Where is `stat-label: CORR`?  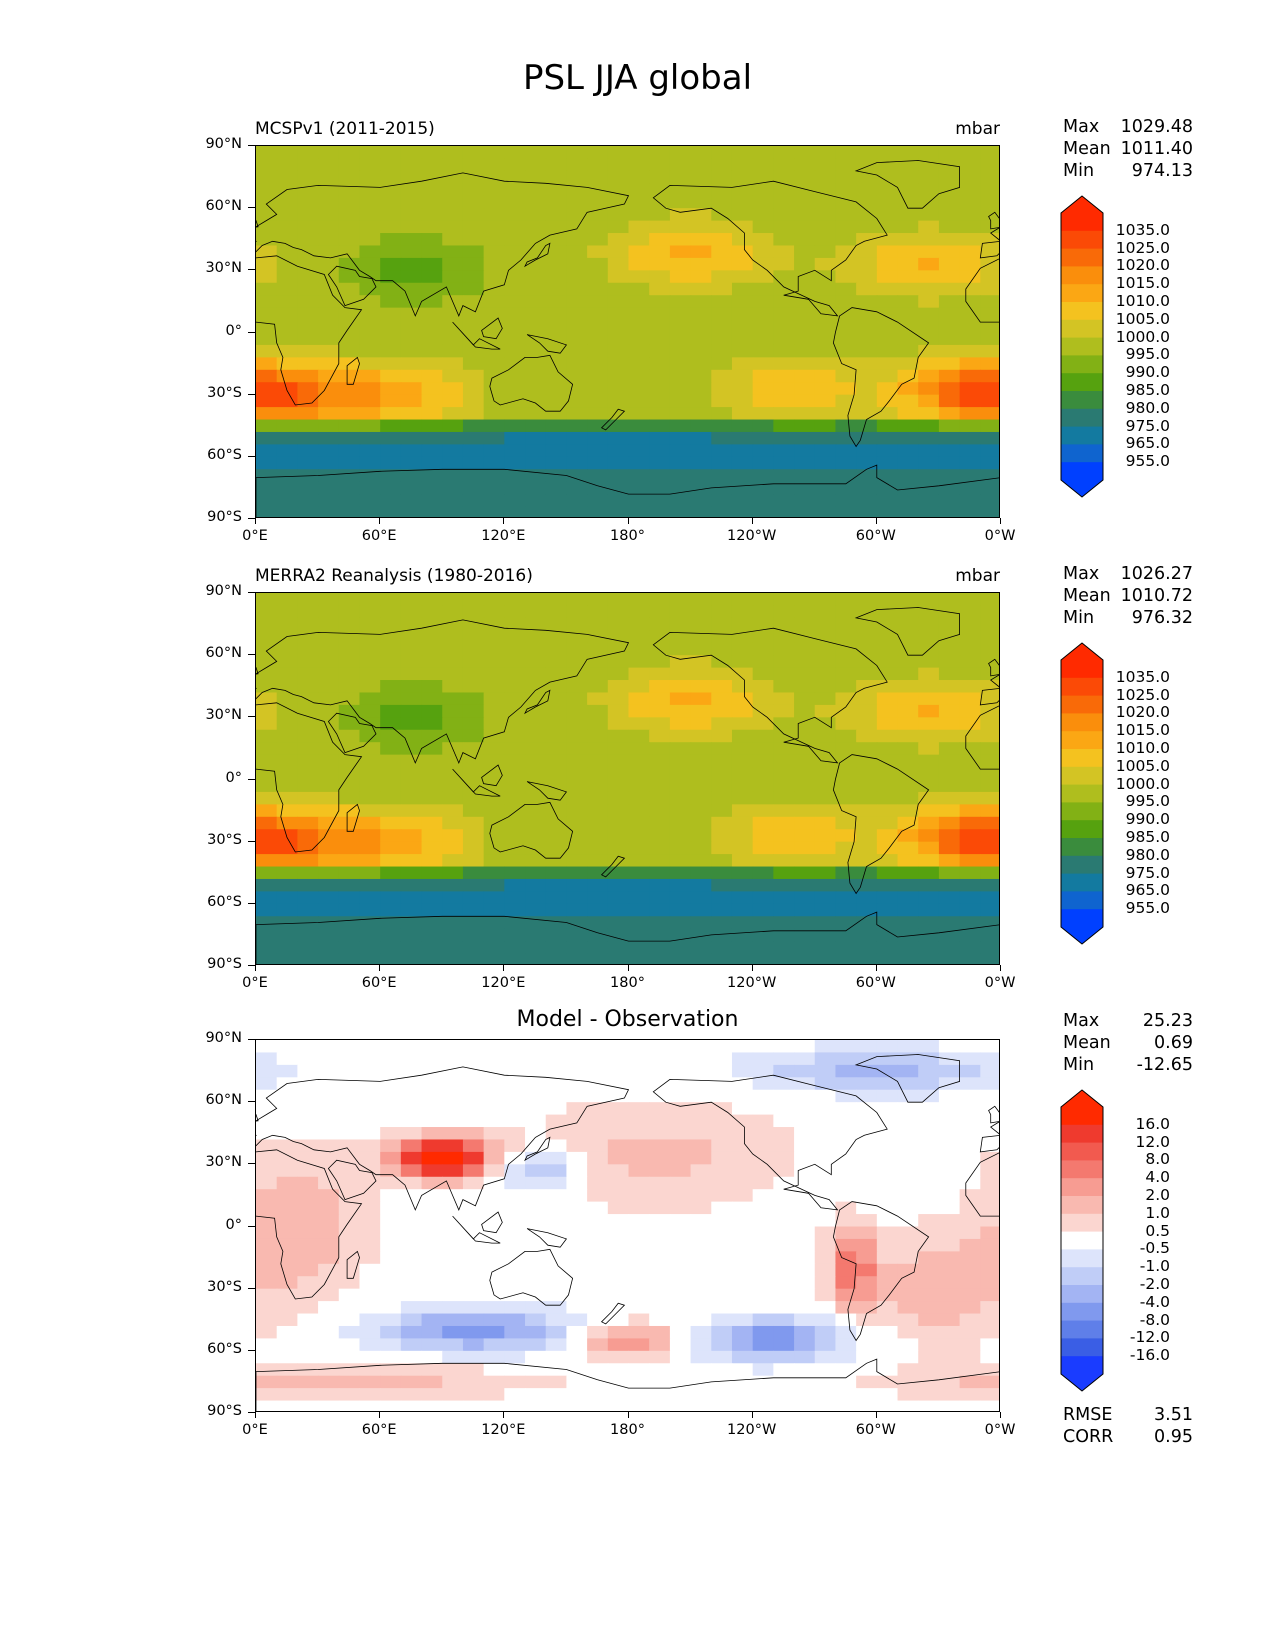 stat-label: CORR is located at coordinates (1088, 1437).